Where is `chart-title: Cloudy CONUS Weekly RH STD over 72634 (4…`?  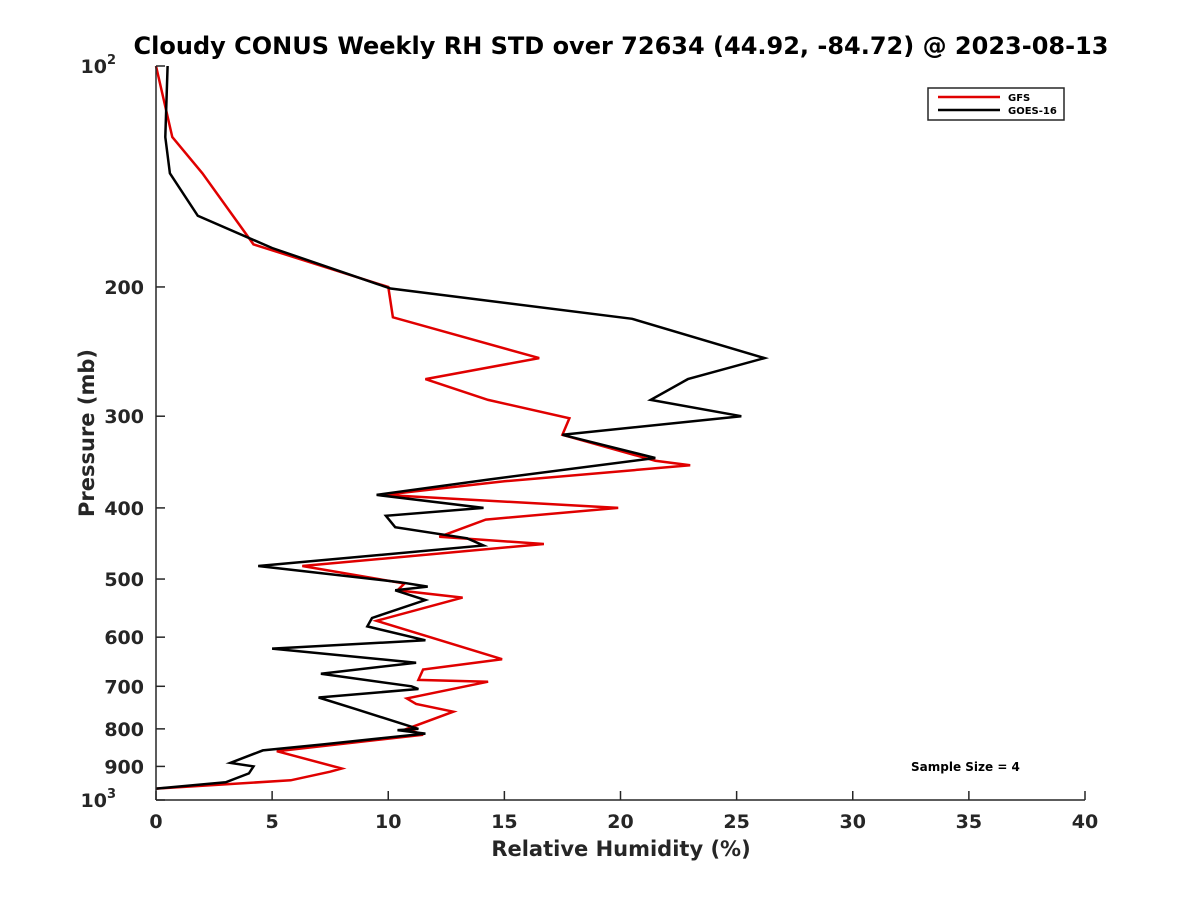 chart-title: Cloudy CONUS Weekly RH STD over 72634 (4… is located at coordinates (621, 46).